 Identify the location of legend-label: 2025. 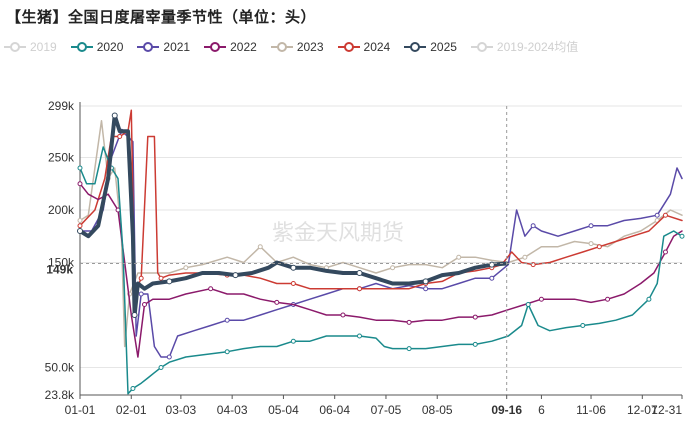
(443, 46).